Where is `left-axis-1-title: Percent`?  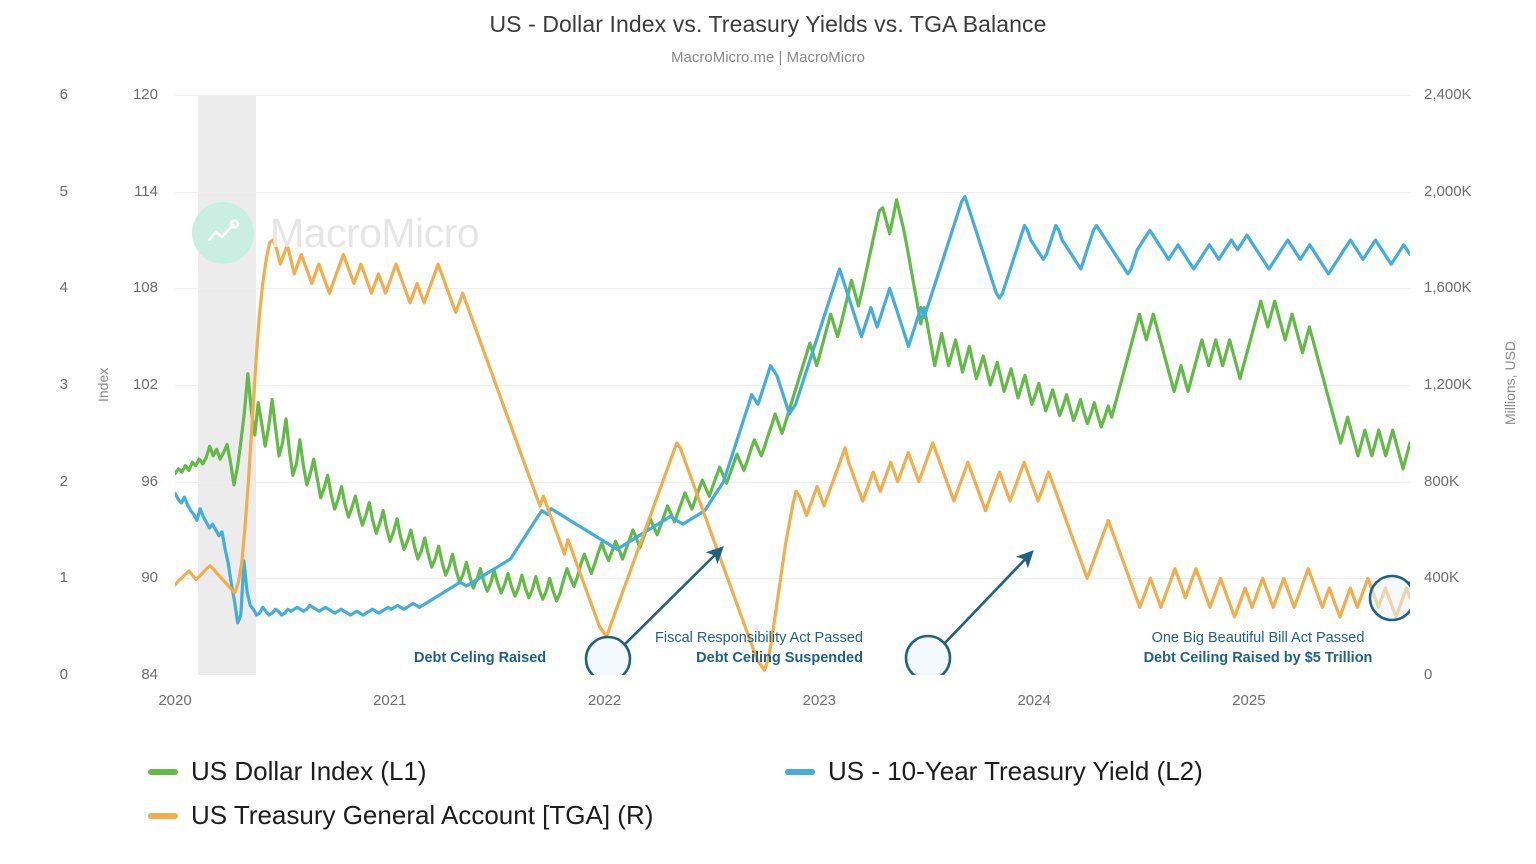 left-axis-1-title: Percent is located at coordinates (1, 360).